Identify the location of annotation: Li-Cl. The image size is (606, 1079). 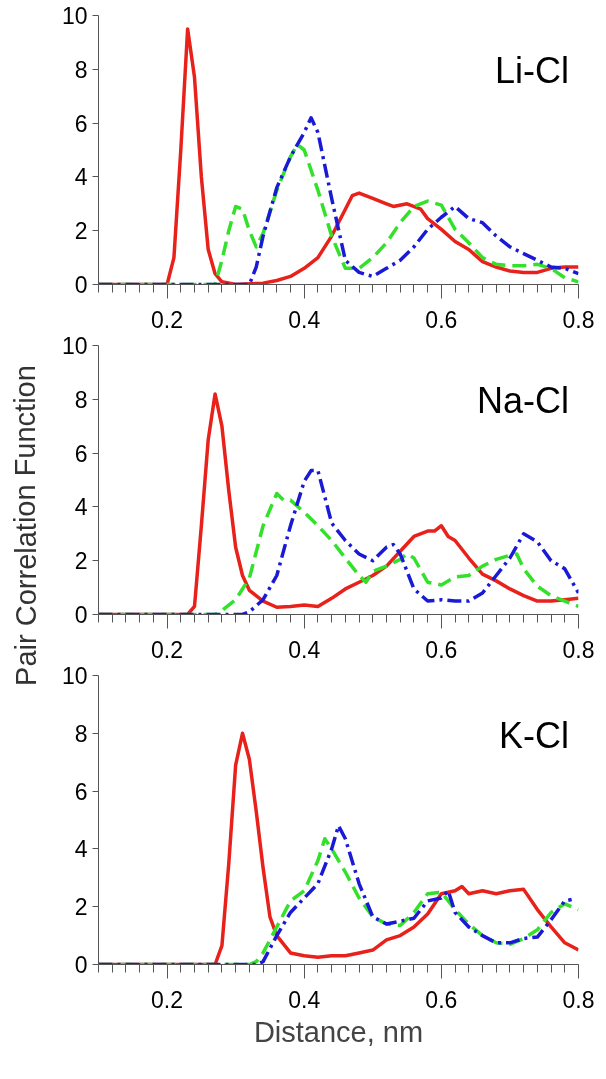
(531, 70).